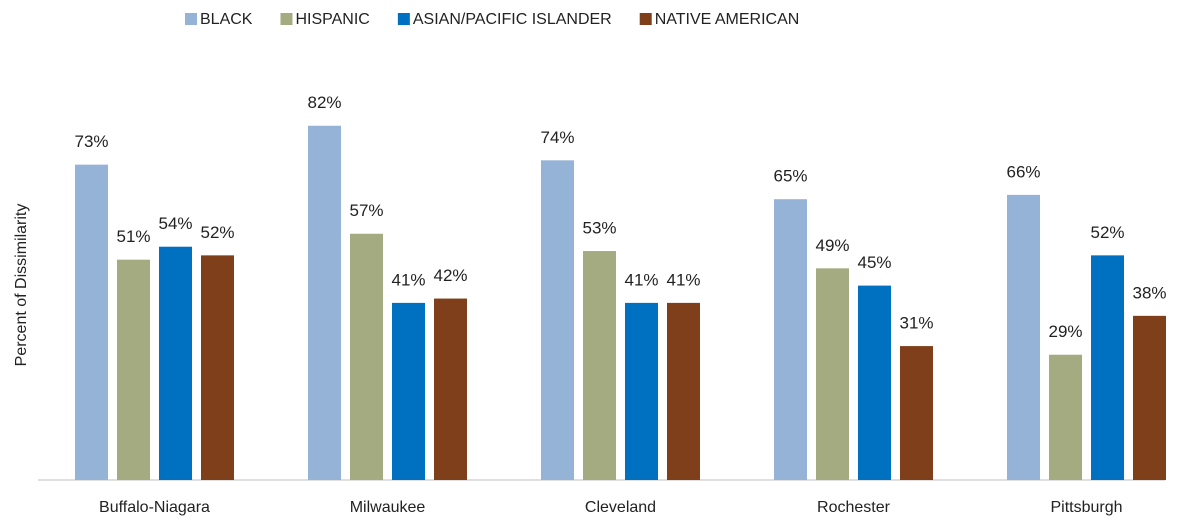  What do you see at coordinates (620, 507) in the screenshot?
I see `x-tick-label: Cleveland` at bounding box center [620, 507].